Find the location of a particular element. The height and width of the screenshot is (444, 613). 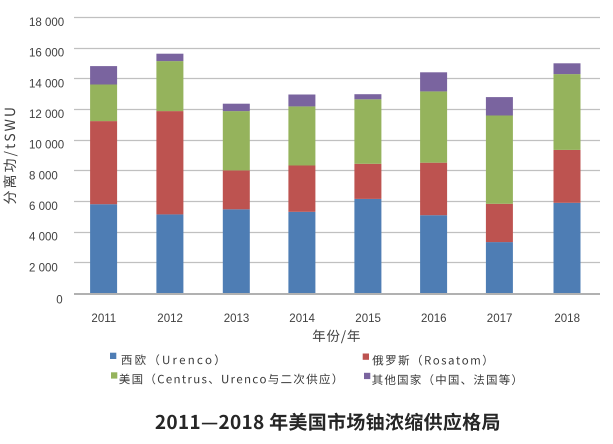

svg-text: 2016 is located at coordinates (434, 319).